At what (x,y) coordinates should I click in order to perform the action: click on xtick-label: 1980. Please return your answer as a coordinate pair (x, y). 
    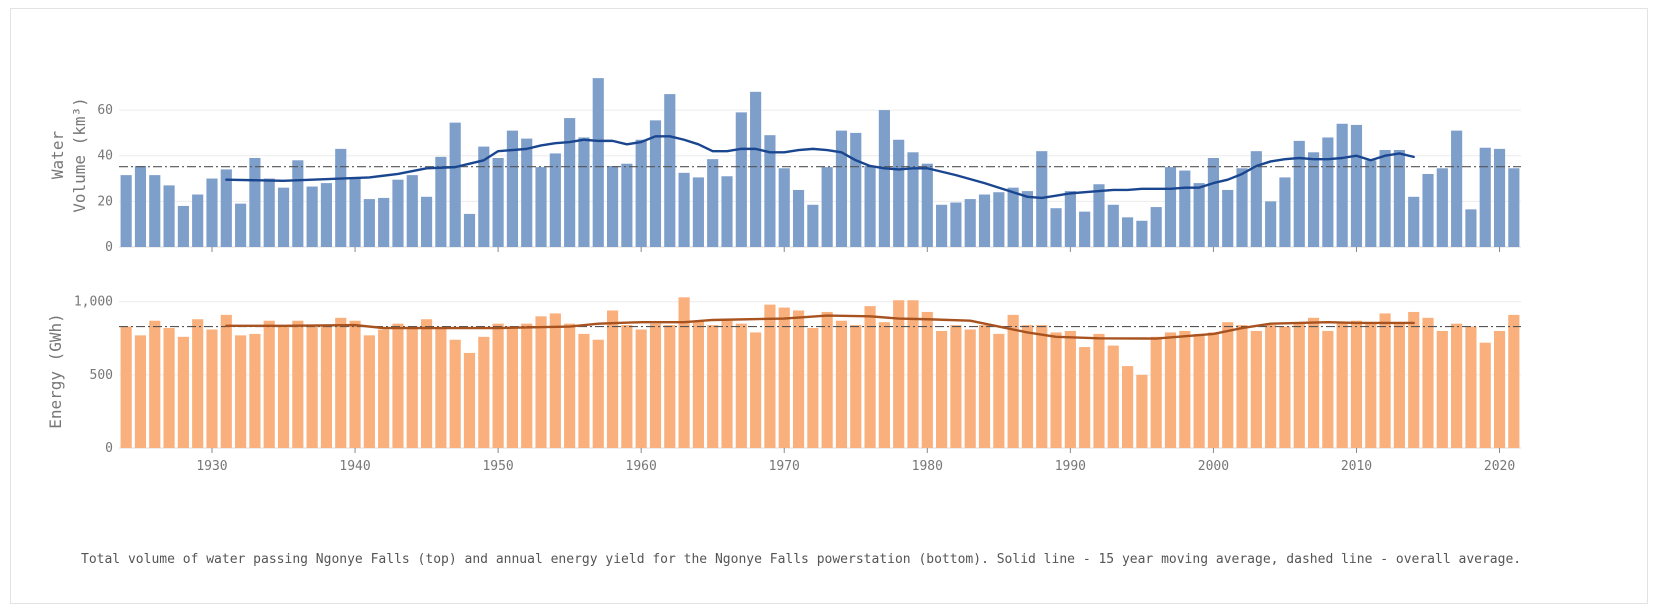
    Looking at the image, I should click on (927, 466).